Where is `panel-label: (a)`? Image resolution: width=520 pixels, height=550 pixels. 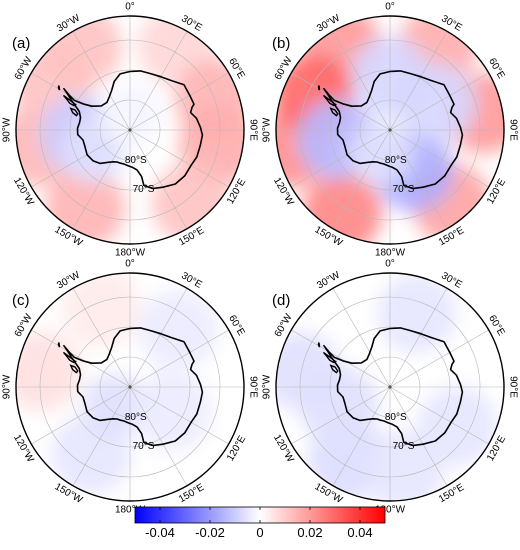 panel-label: (a) is located at coordinates (21, 43).